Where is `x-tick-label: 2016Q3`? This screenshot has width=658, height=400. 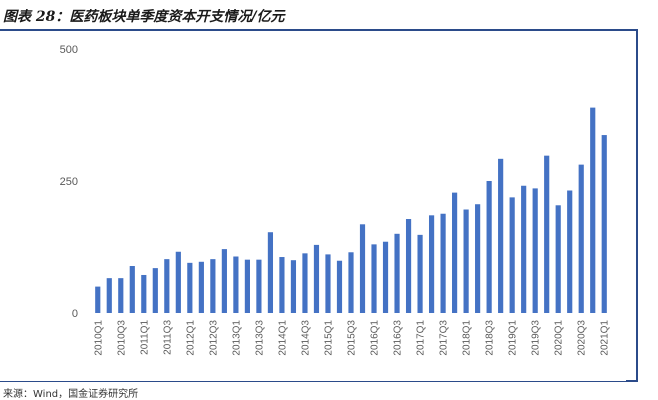
x-tick-label: 2016Q3 is located at coordinates (398, 338).